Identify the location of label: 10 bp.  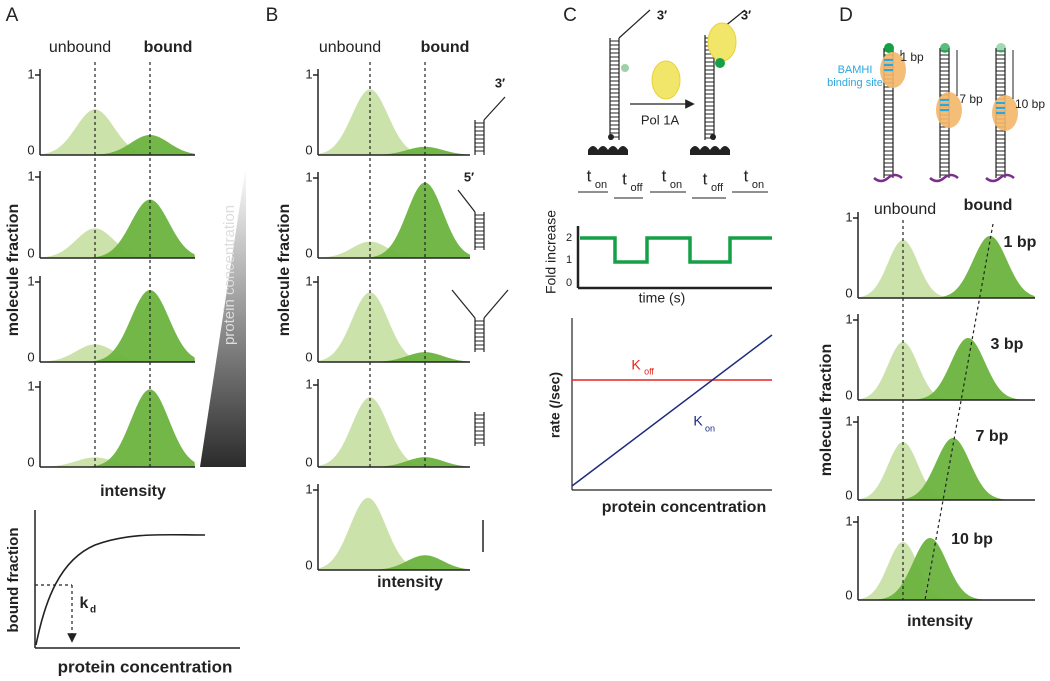
(1030, 104).